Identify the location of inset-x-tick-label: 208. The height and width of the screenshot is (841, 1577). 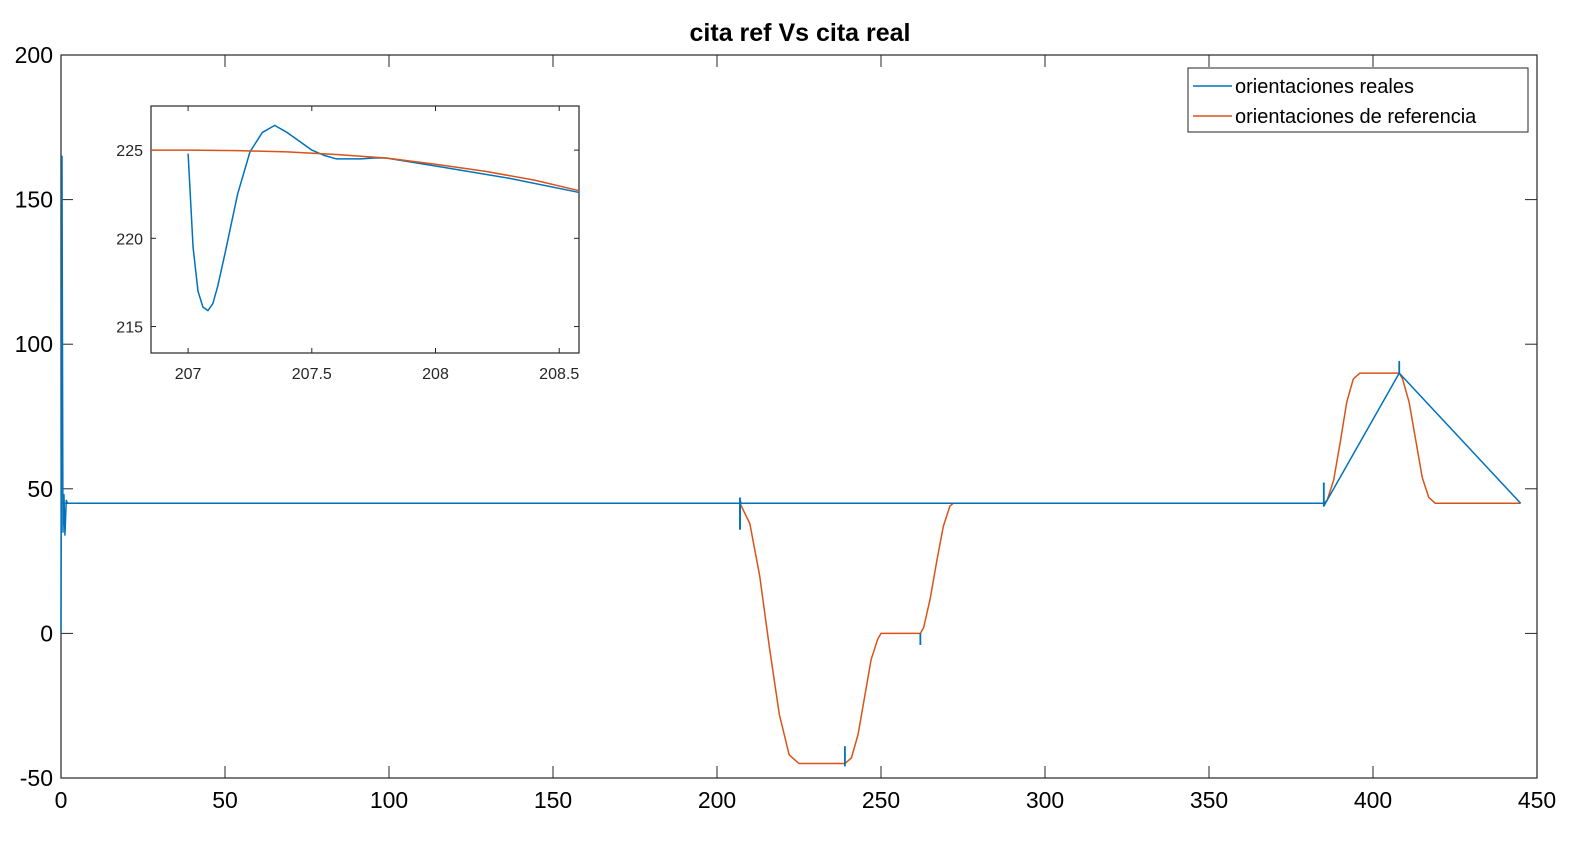
(435, 374).